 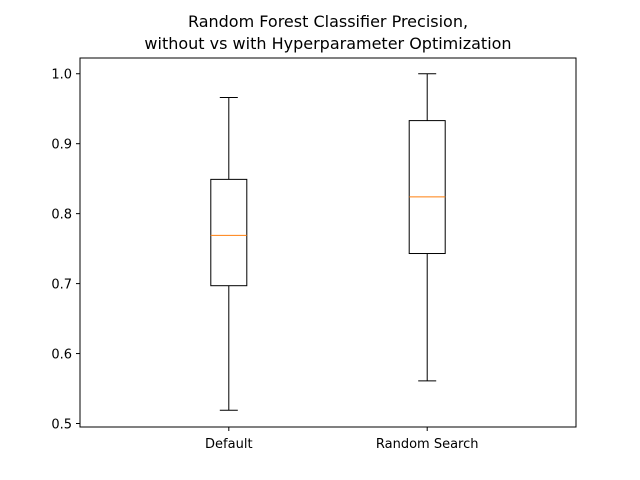 I want to click on y-tick-label-0: 0.5, so click(x=61, y=425).